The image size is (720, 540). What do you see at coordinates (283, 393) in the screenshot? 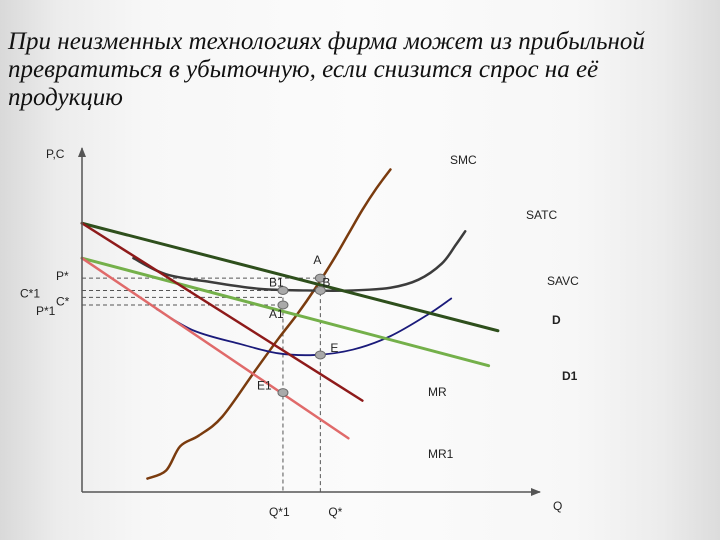
I see `point-marker-e1` at bounding box center [283, 393].